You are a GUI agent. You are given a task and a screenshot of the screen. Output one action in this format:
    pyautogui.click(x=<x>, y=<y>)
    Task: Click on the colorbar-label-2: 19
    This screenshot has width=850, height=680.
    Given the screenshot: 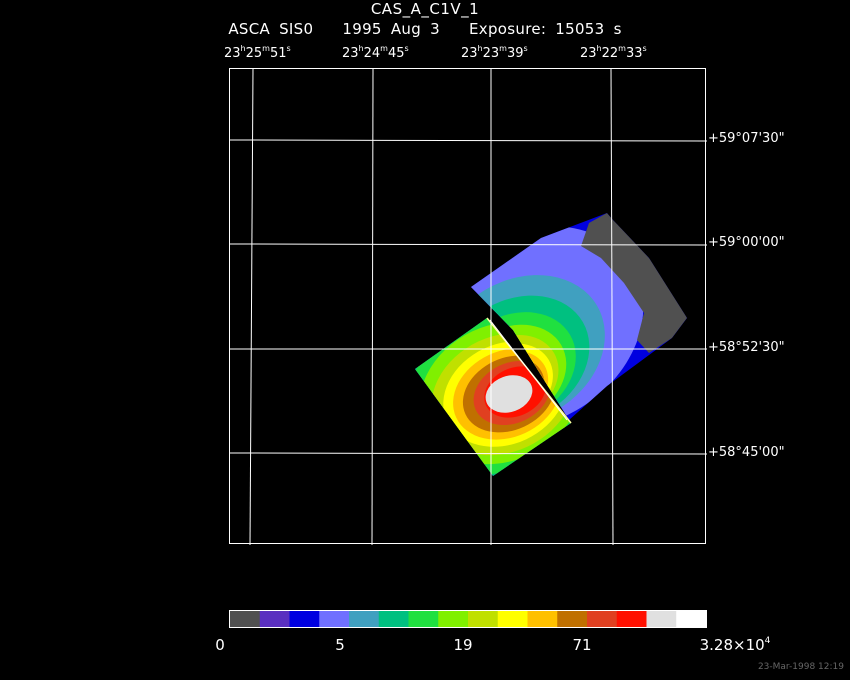 What is the action you would take?
    pyautogui.click(x=463, y=645)
    